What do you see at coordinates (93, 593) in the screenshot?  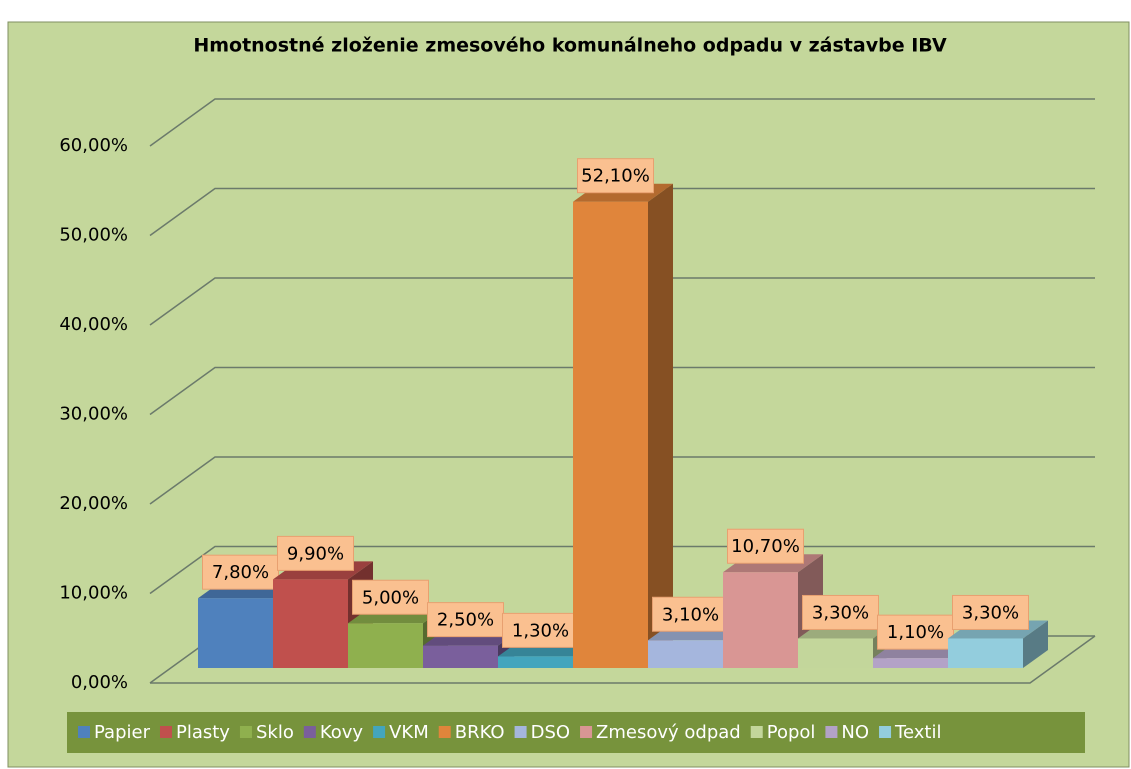 I see `y-tick-label: 10,00%` at bounding box center [93, 593].